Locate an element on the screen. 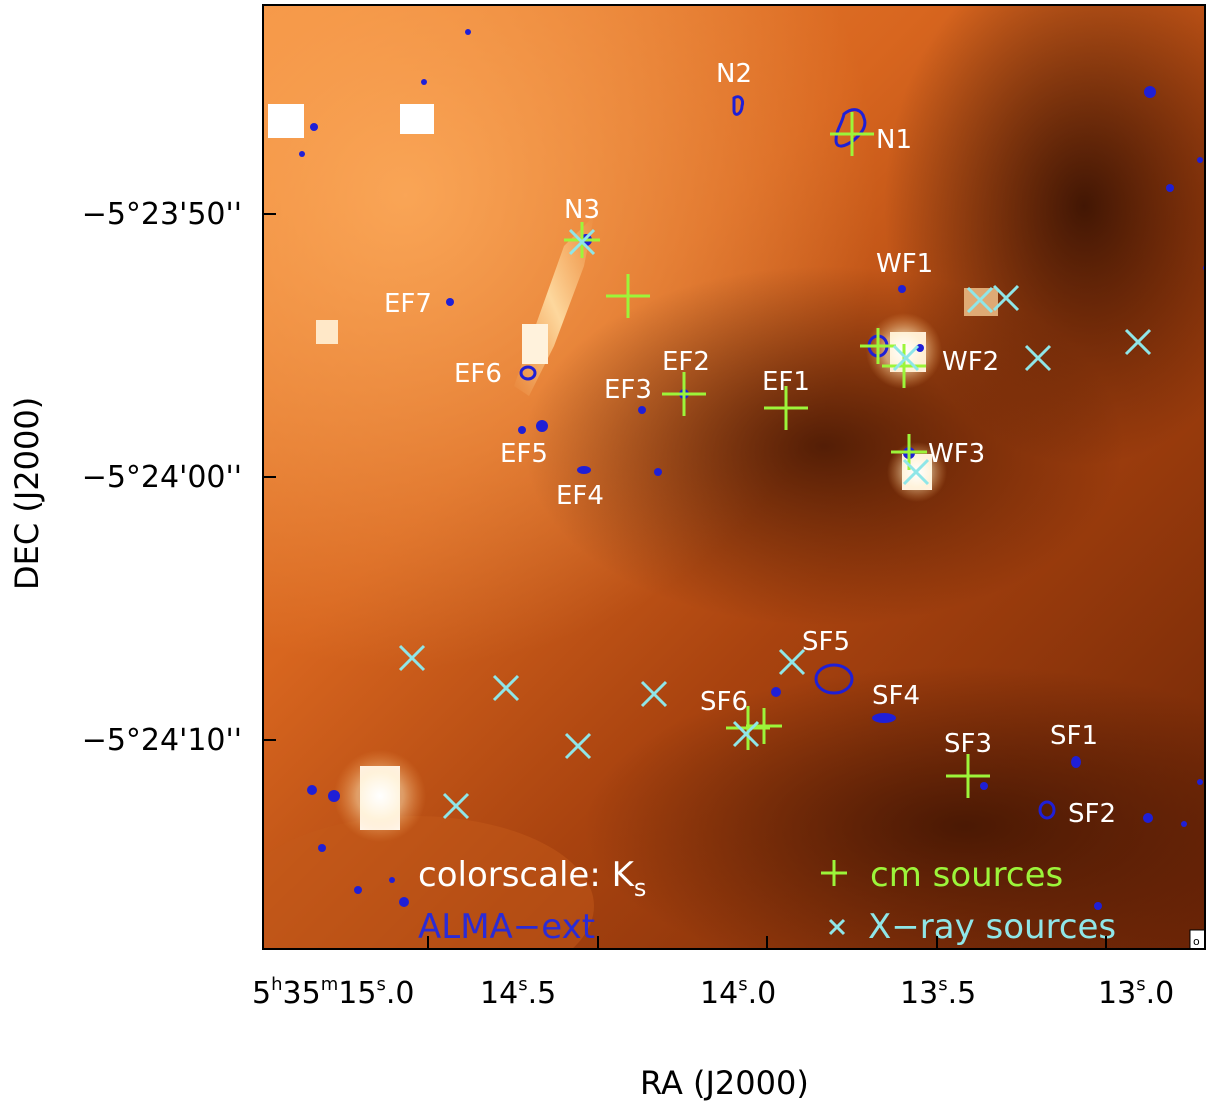 The image size is (1206, 1109). cm-source-ef7 is located at coordinates (628, 296).